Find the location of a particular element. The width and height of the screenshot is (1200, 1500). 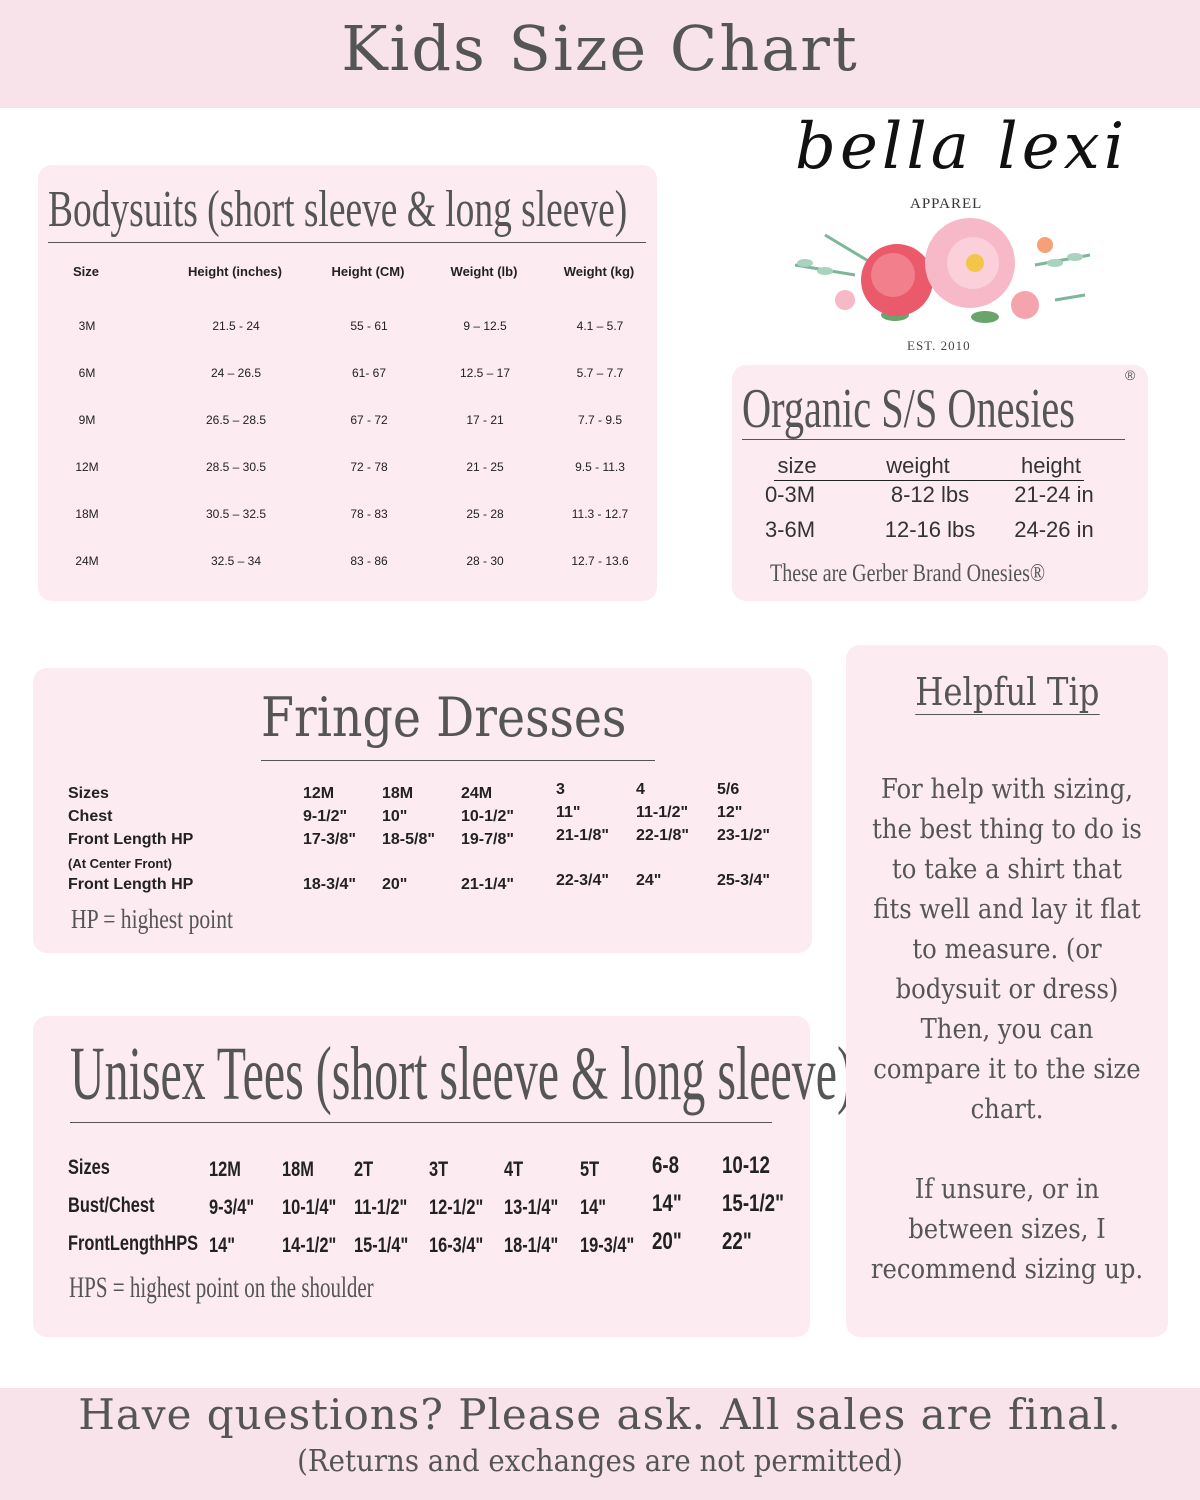

table-cell: 20" is located at coordinates (395, 884).